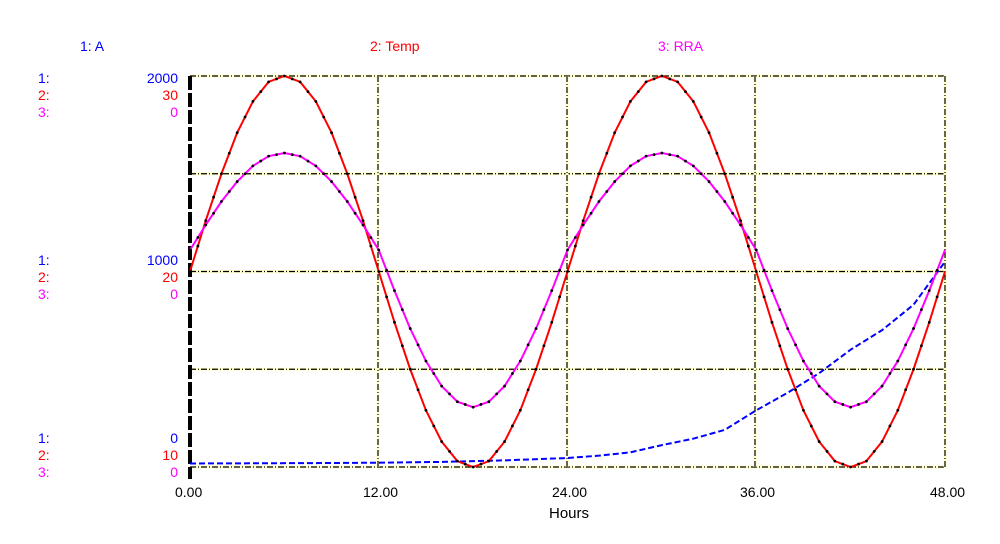  Describe the element at coordinates (174, 294) in the screenshot. I see `axis-value-3-mid: 0` at that location.